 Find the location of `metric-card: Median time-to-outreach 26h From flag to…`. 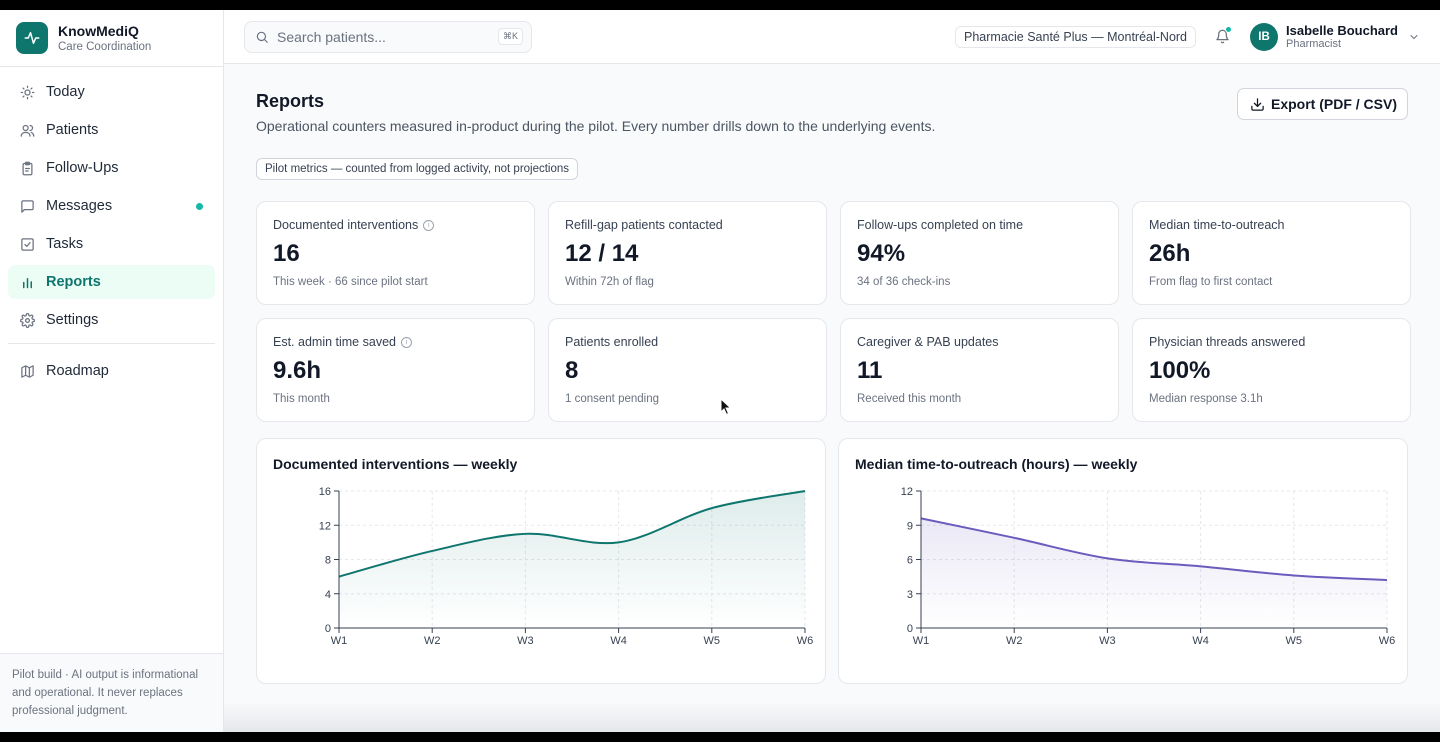

metric-card: Median time-to-outreach 26h From flag to… is located at coordinates (1271, 253).